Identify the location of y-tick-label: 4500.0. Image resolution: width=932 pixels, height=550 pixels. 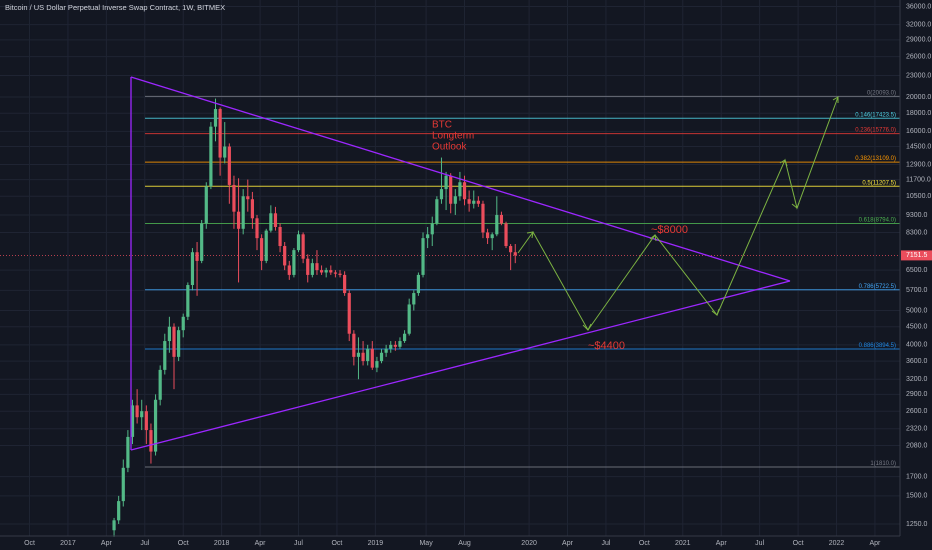
(917, 327).